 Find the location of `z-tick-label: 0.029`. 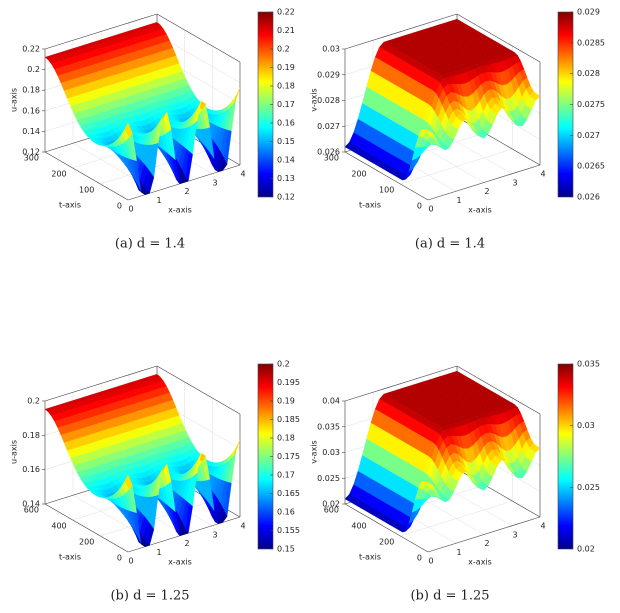

z-tick-label: 0.029 is located at coordinates (328, 74).